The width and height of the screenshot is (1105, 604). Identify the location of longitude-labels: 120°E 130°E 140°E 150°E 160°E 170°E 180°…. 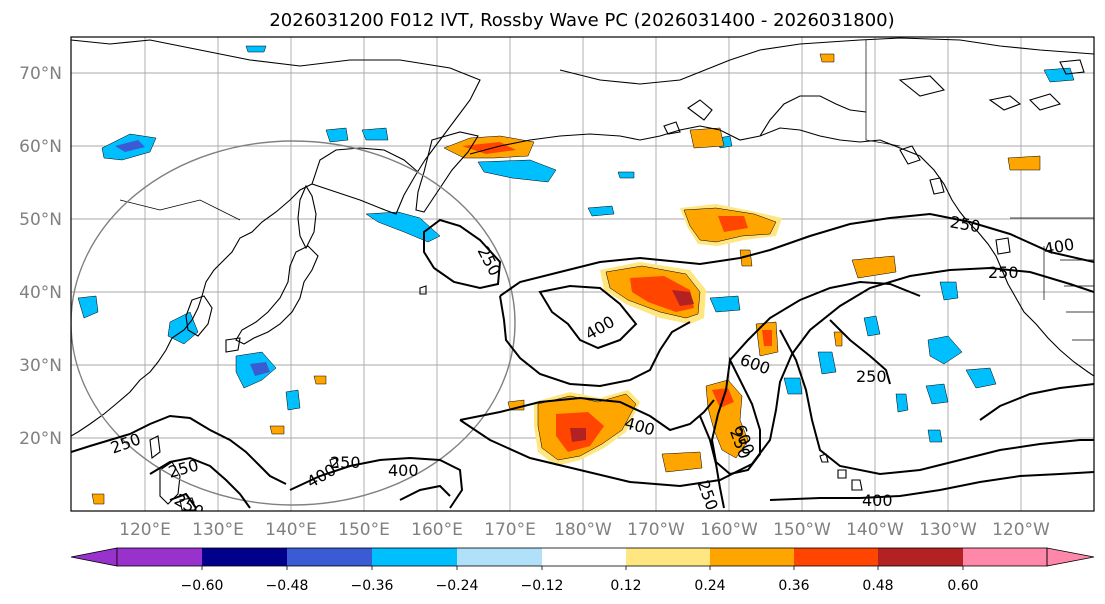
(584, 530).